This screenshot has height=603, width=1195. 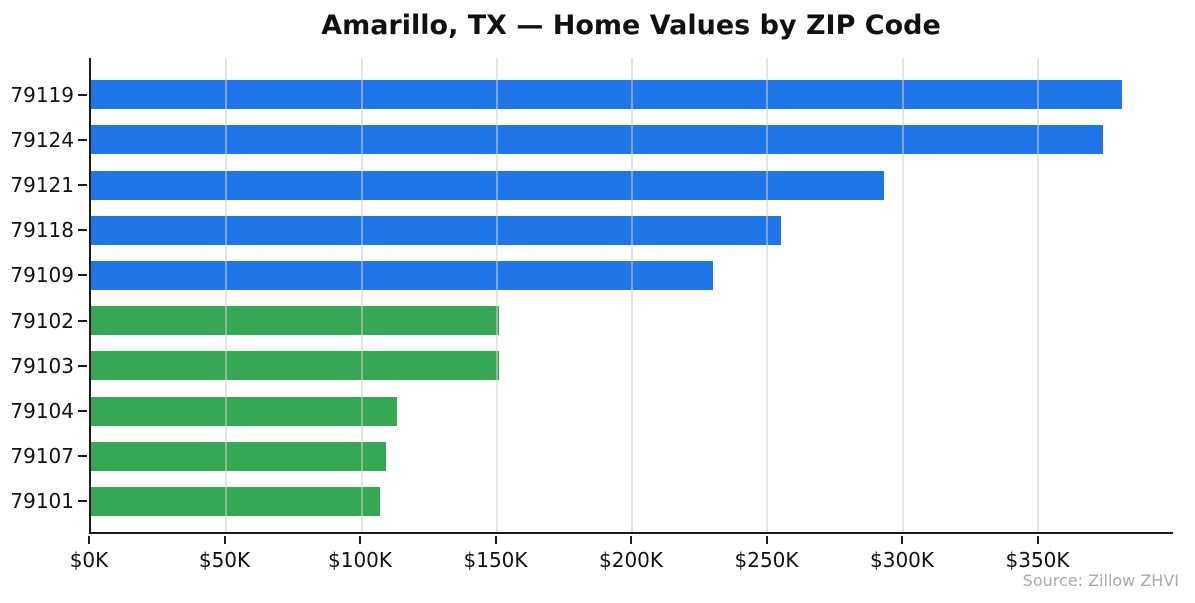 What do you see at coordinates (224, 560) in the screenshot?
I see `x-tick-label: $50K` at bounding box center [224, 560].